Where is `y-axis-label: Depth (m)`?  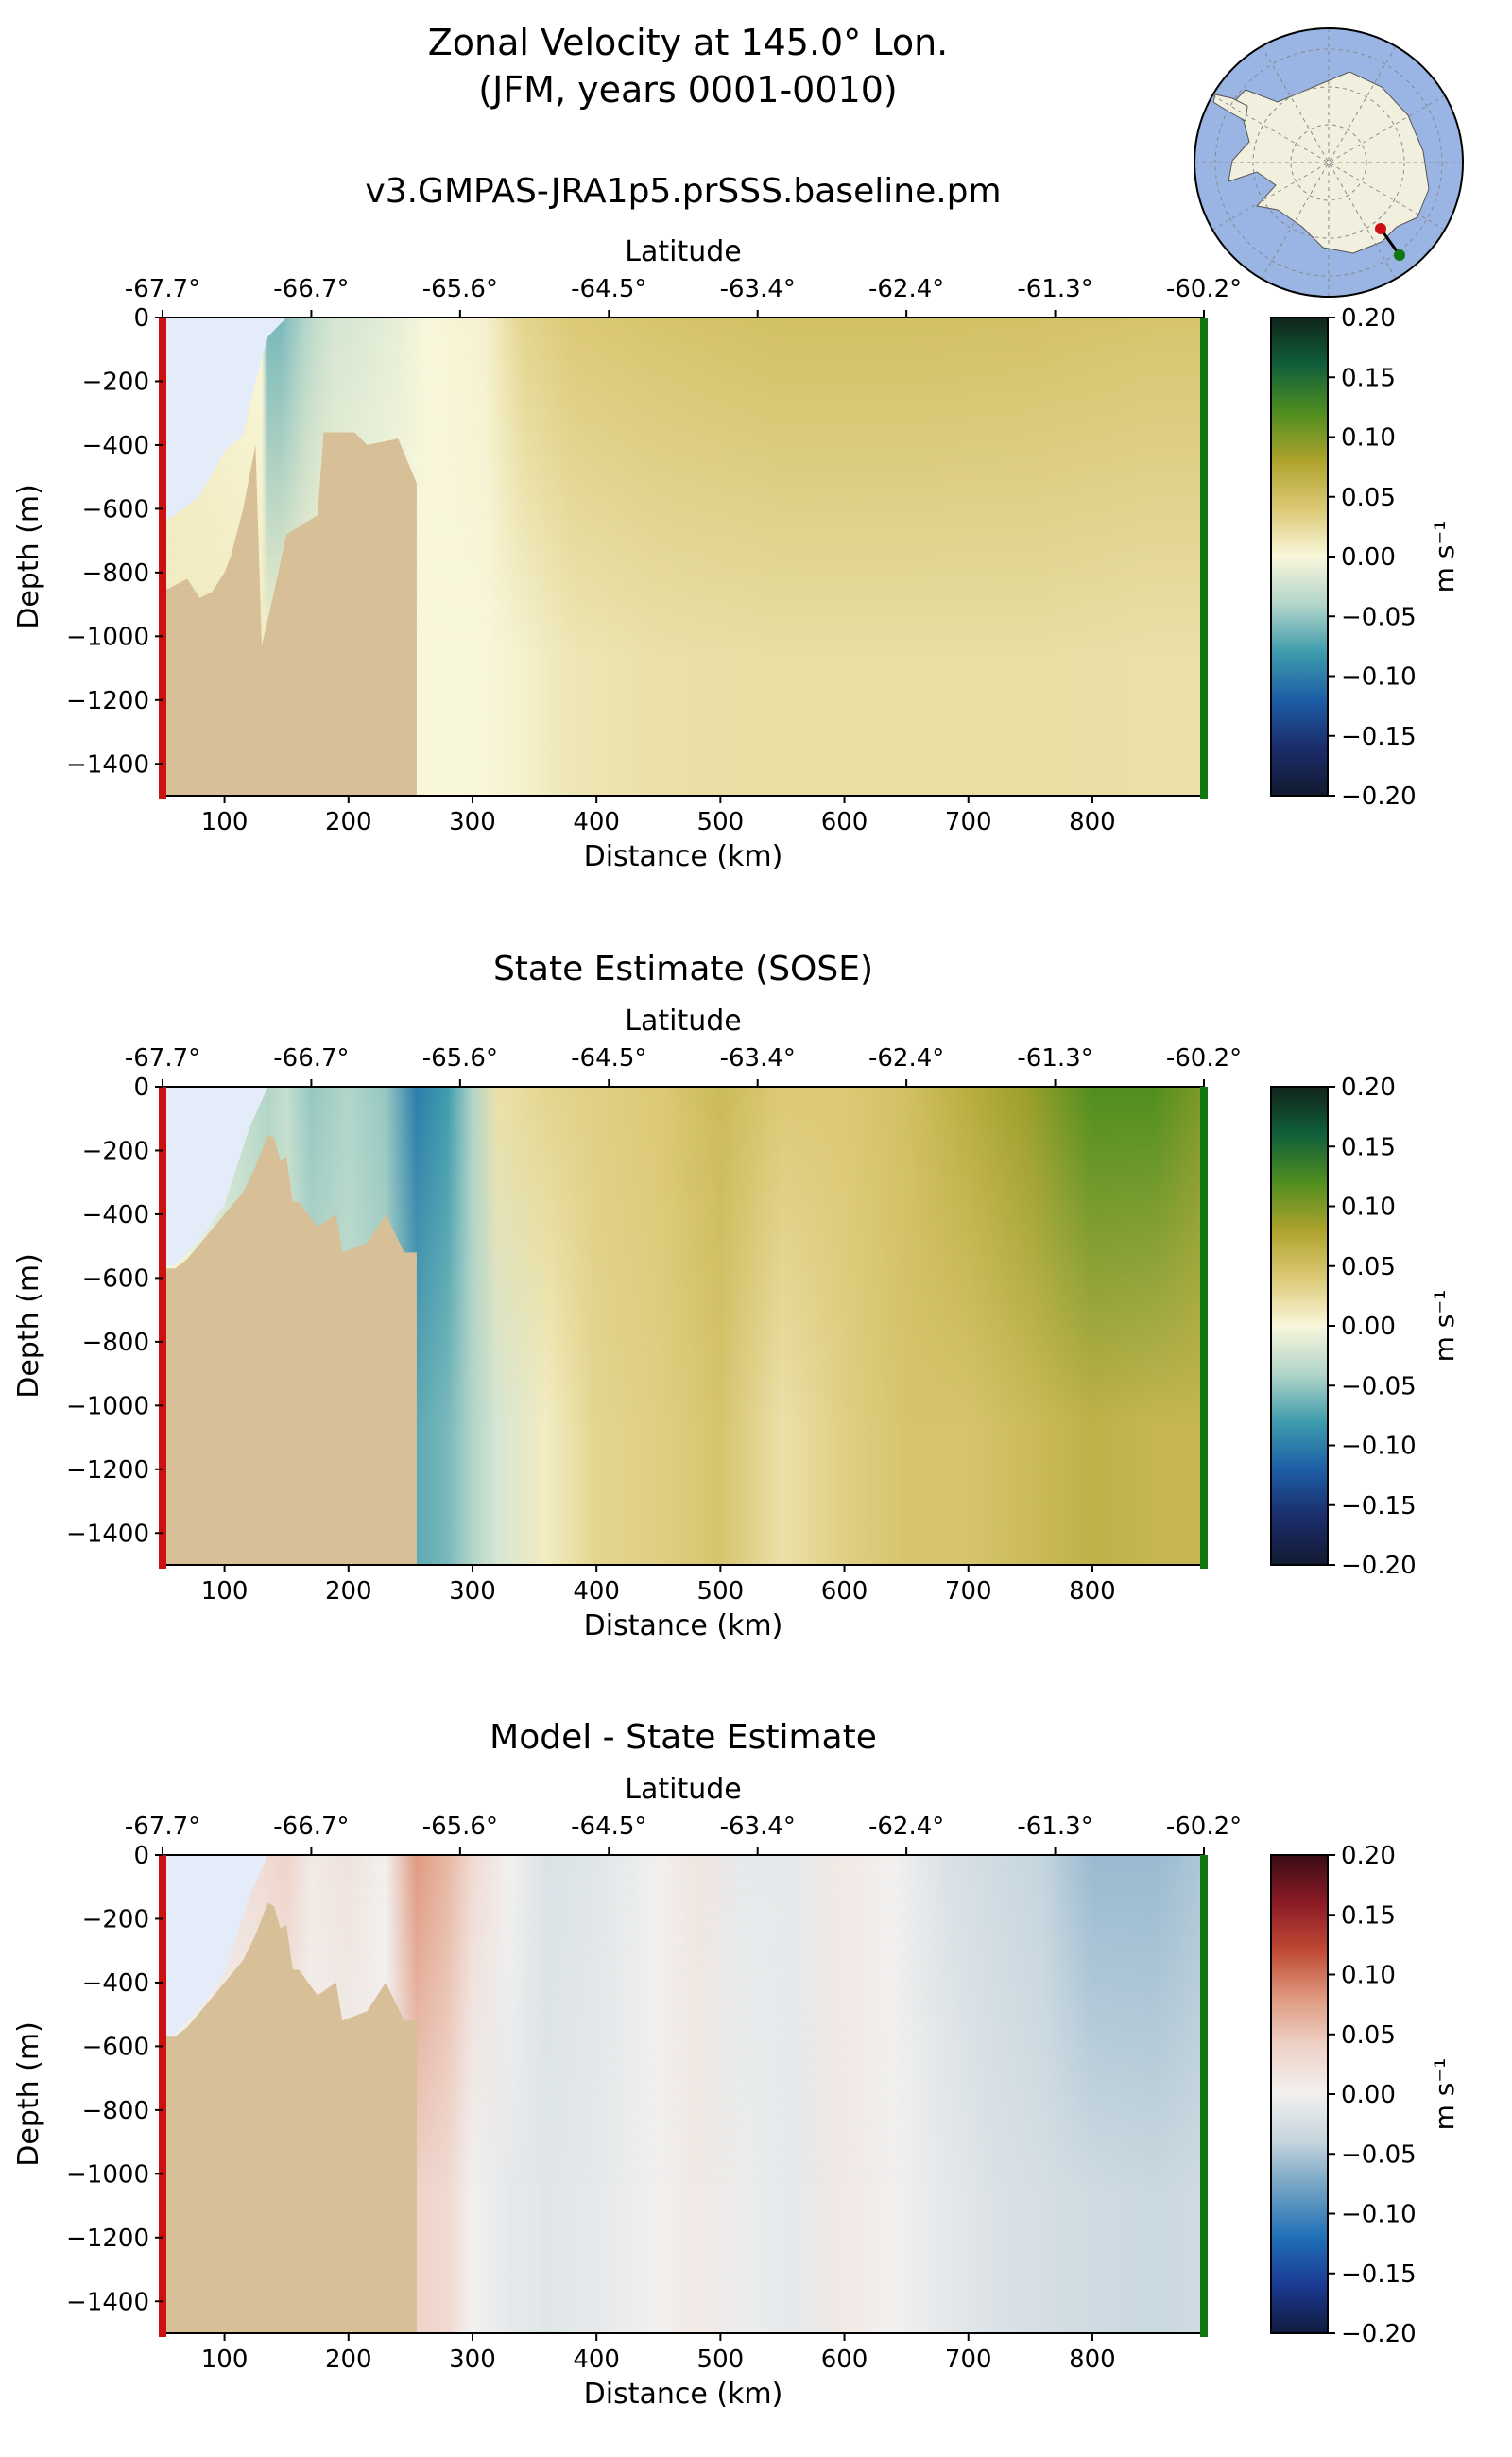
y-axis-label: Depth (m) is located at coordinates (28, 556).